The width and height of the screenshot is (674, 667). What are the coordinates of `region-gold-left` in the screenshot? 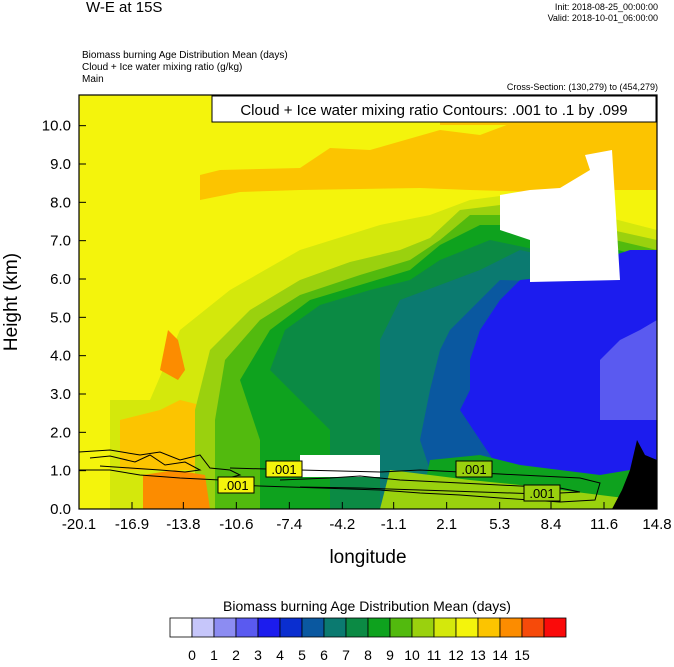 It's located at (160, 435).